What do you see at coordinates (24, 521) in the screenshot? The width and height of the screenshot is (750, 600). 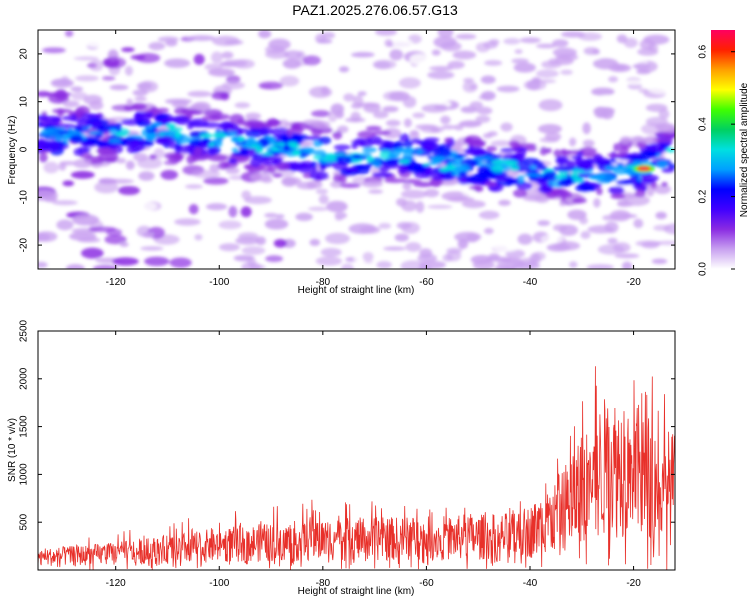 I see `y-tick-label: 500` at bounding box center [24, 521].